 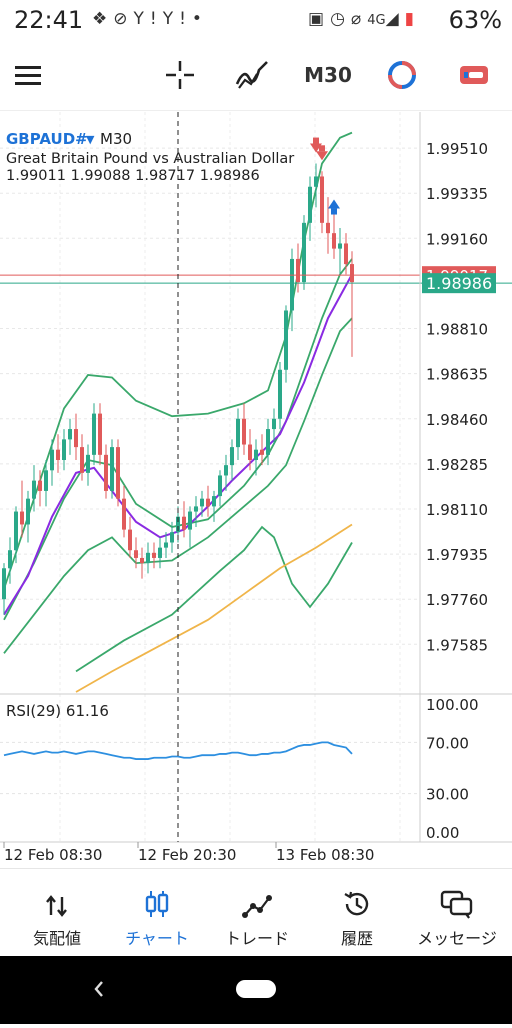 I want to click on price-tick-label: 1.97585, so click(x=457, y=645).